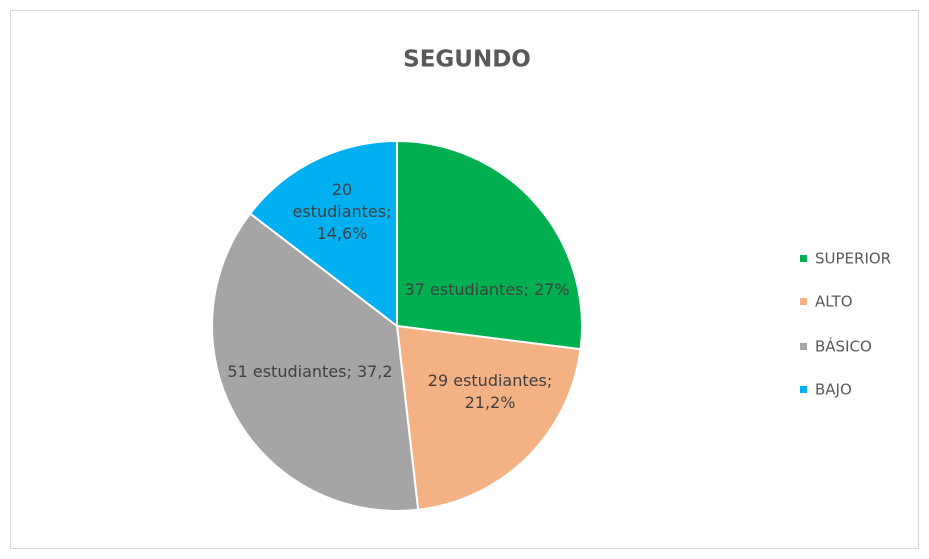 The height and width of the screenshot is (559, 929). What do you see at coordinates (342, 211) in the screenshot?
I see `data-label: 20 estudiantes; 14,6%` at bounding box center [342, 211].